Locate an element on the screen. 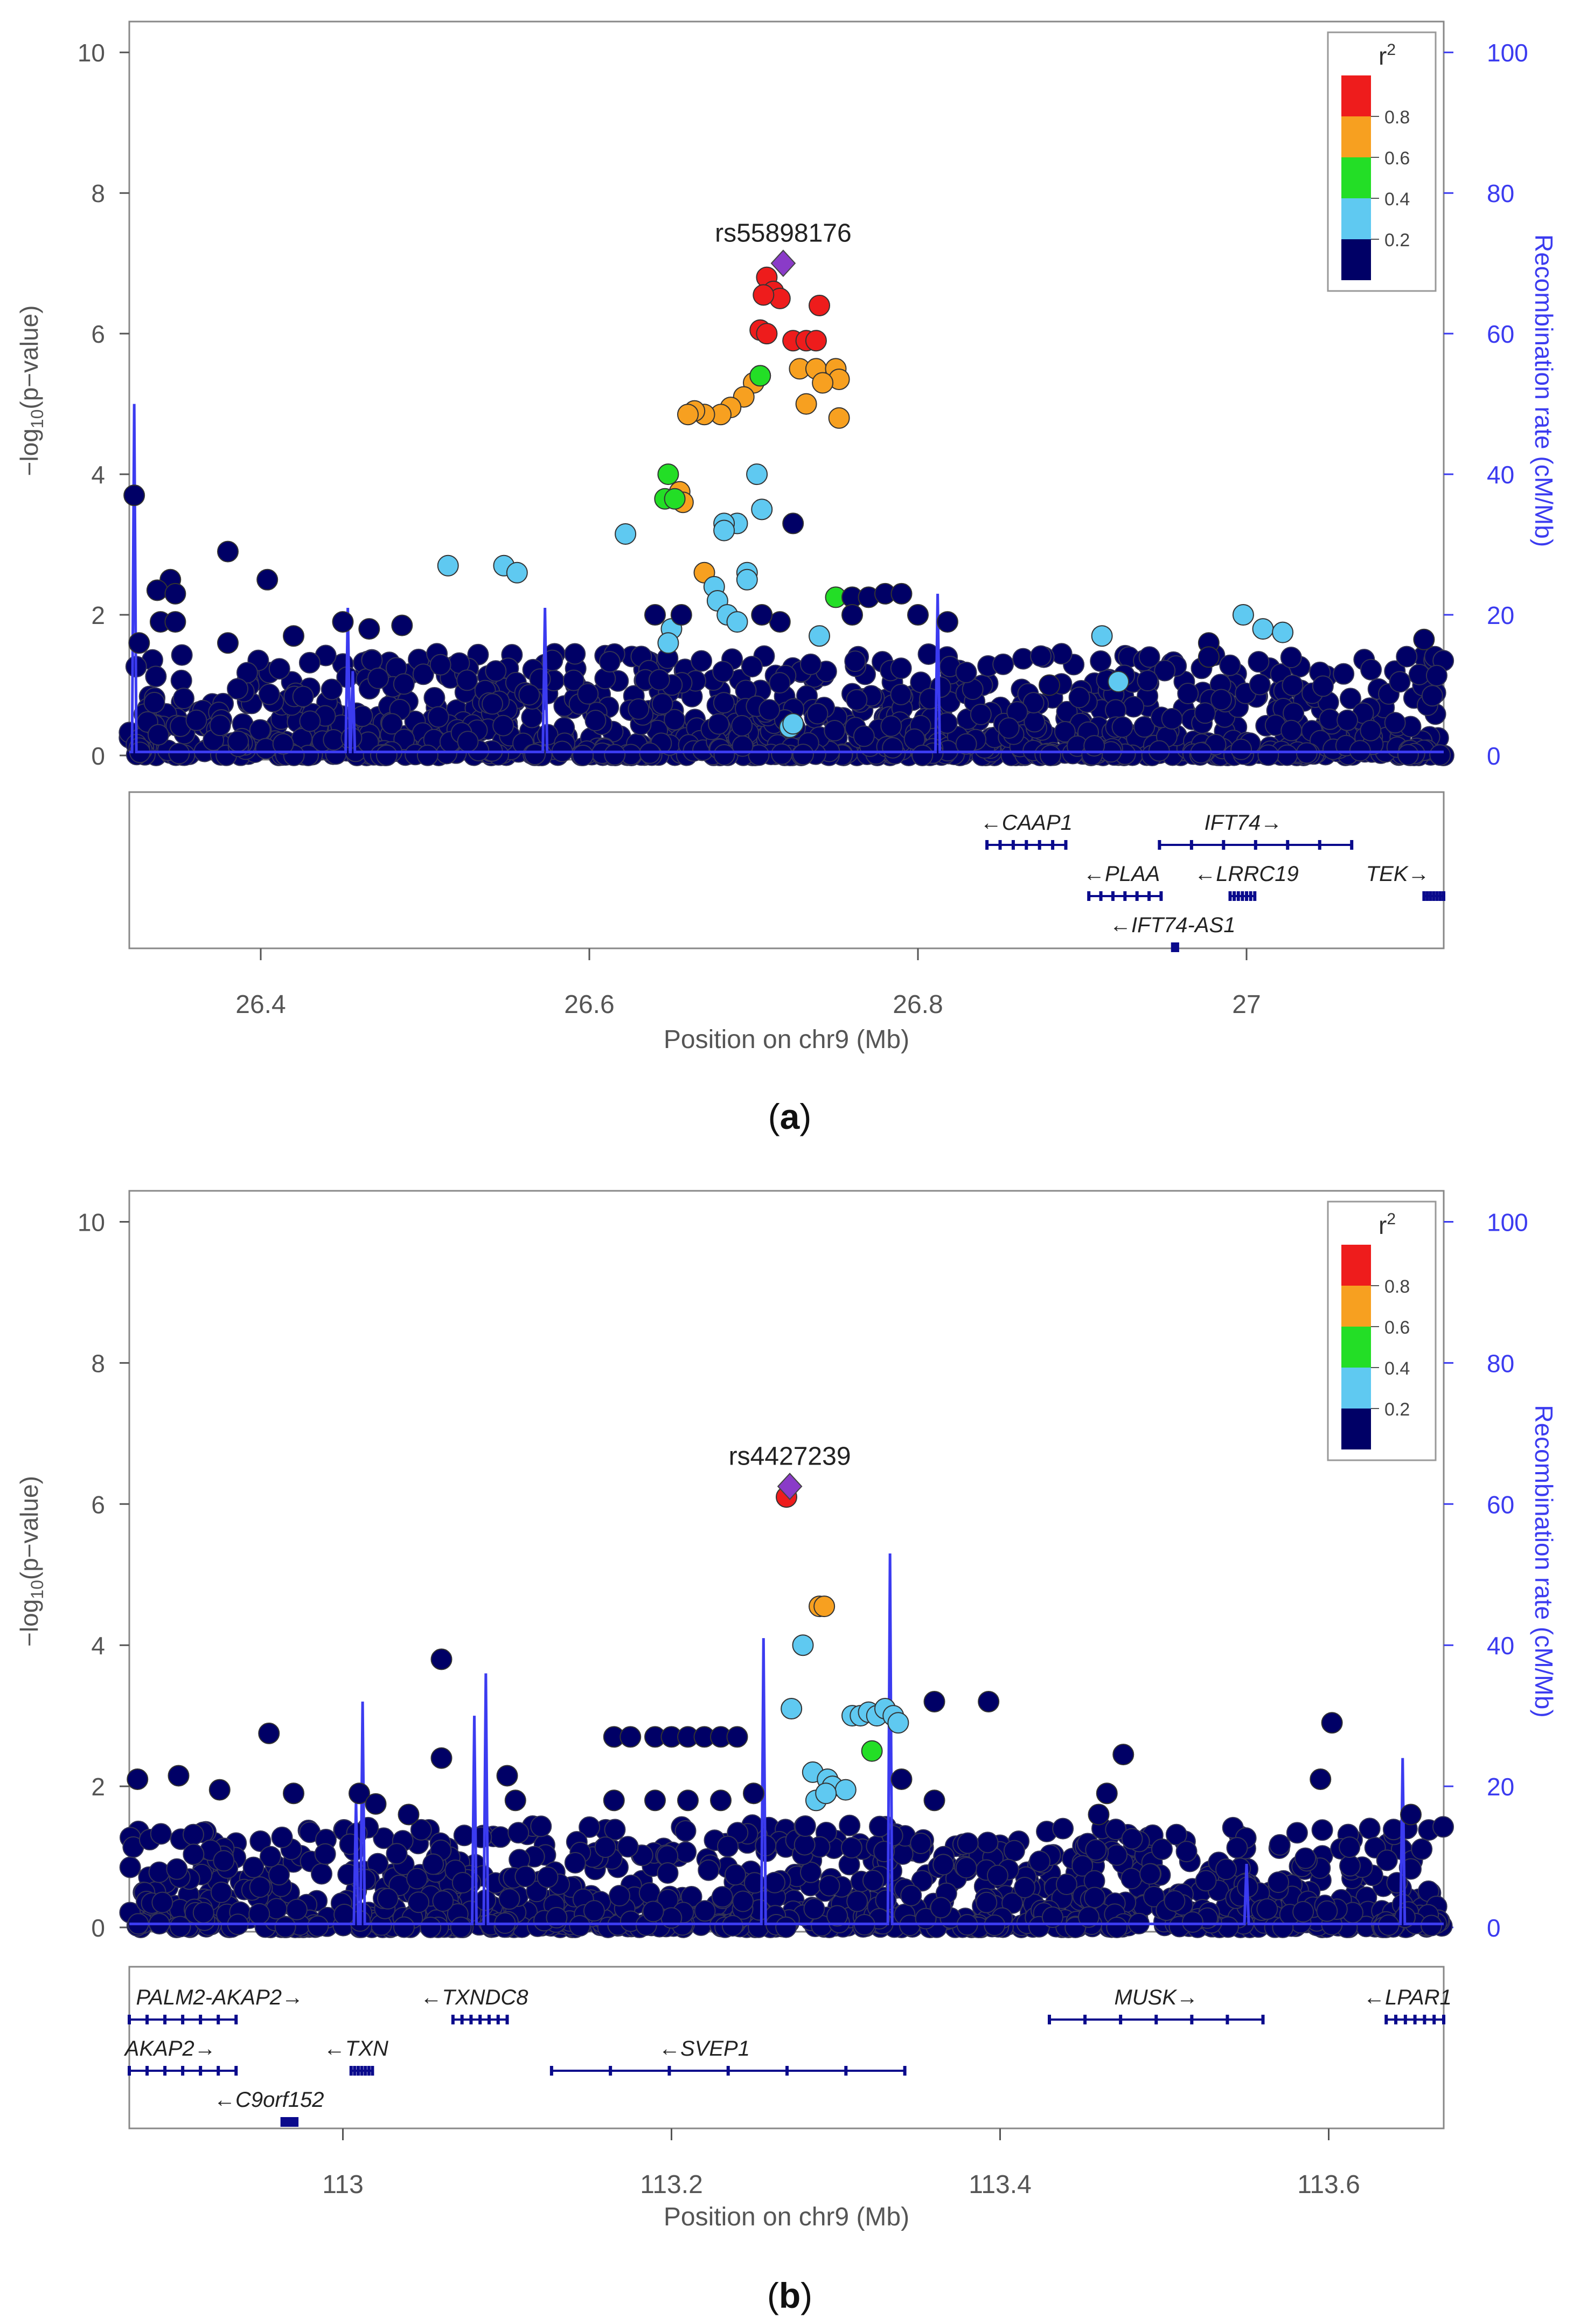 The height and width of the screenshot is (2324, 1580). panel-a-ytick-right-label: 80 is located at coordinates (1500, 193).